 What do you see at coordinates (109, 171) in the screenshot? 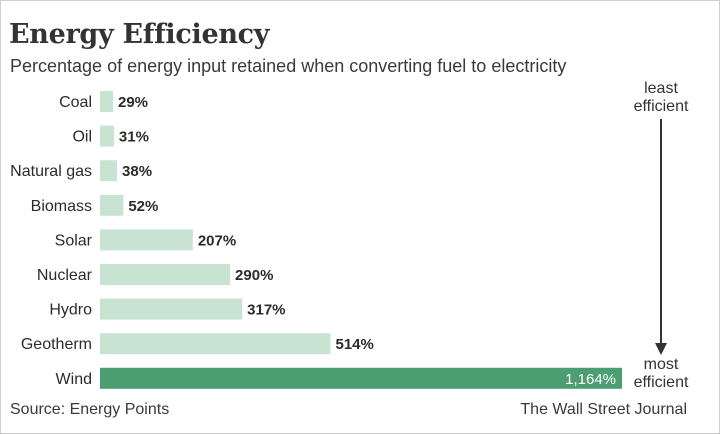
I see `bar-natural-gas` at bounding box center [109, 171].